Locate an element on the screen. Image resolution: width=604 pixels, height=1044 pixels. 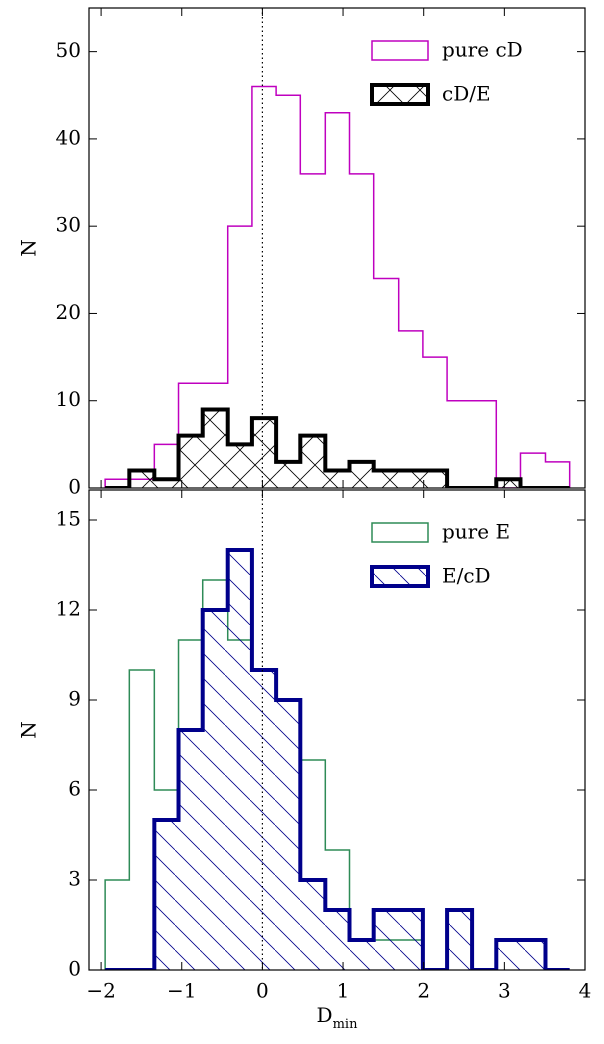
x-tick-label: 0 is located at coordinates (262, 991).